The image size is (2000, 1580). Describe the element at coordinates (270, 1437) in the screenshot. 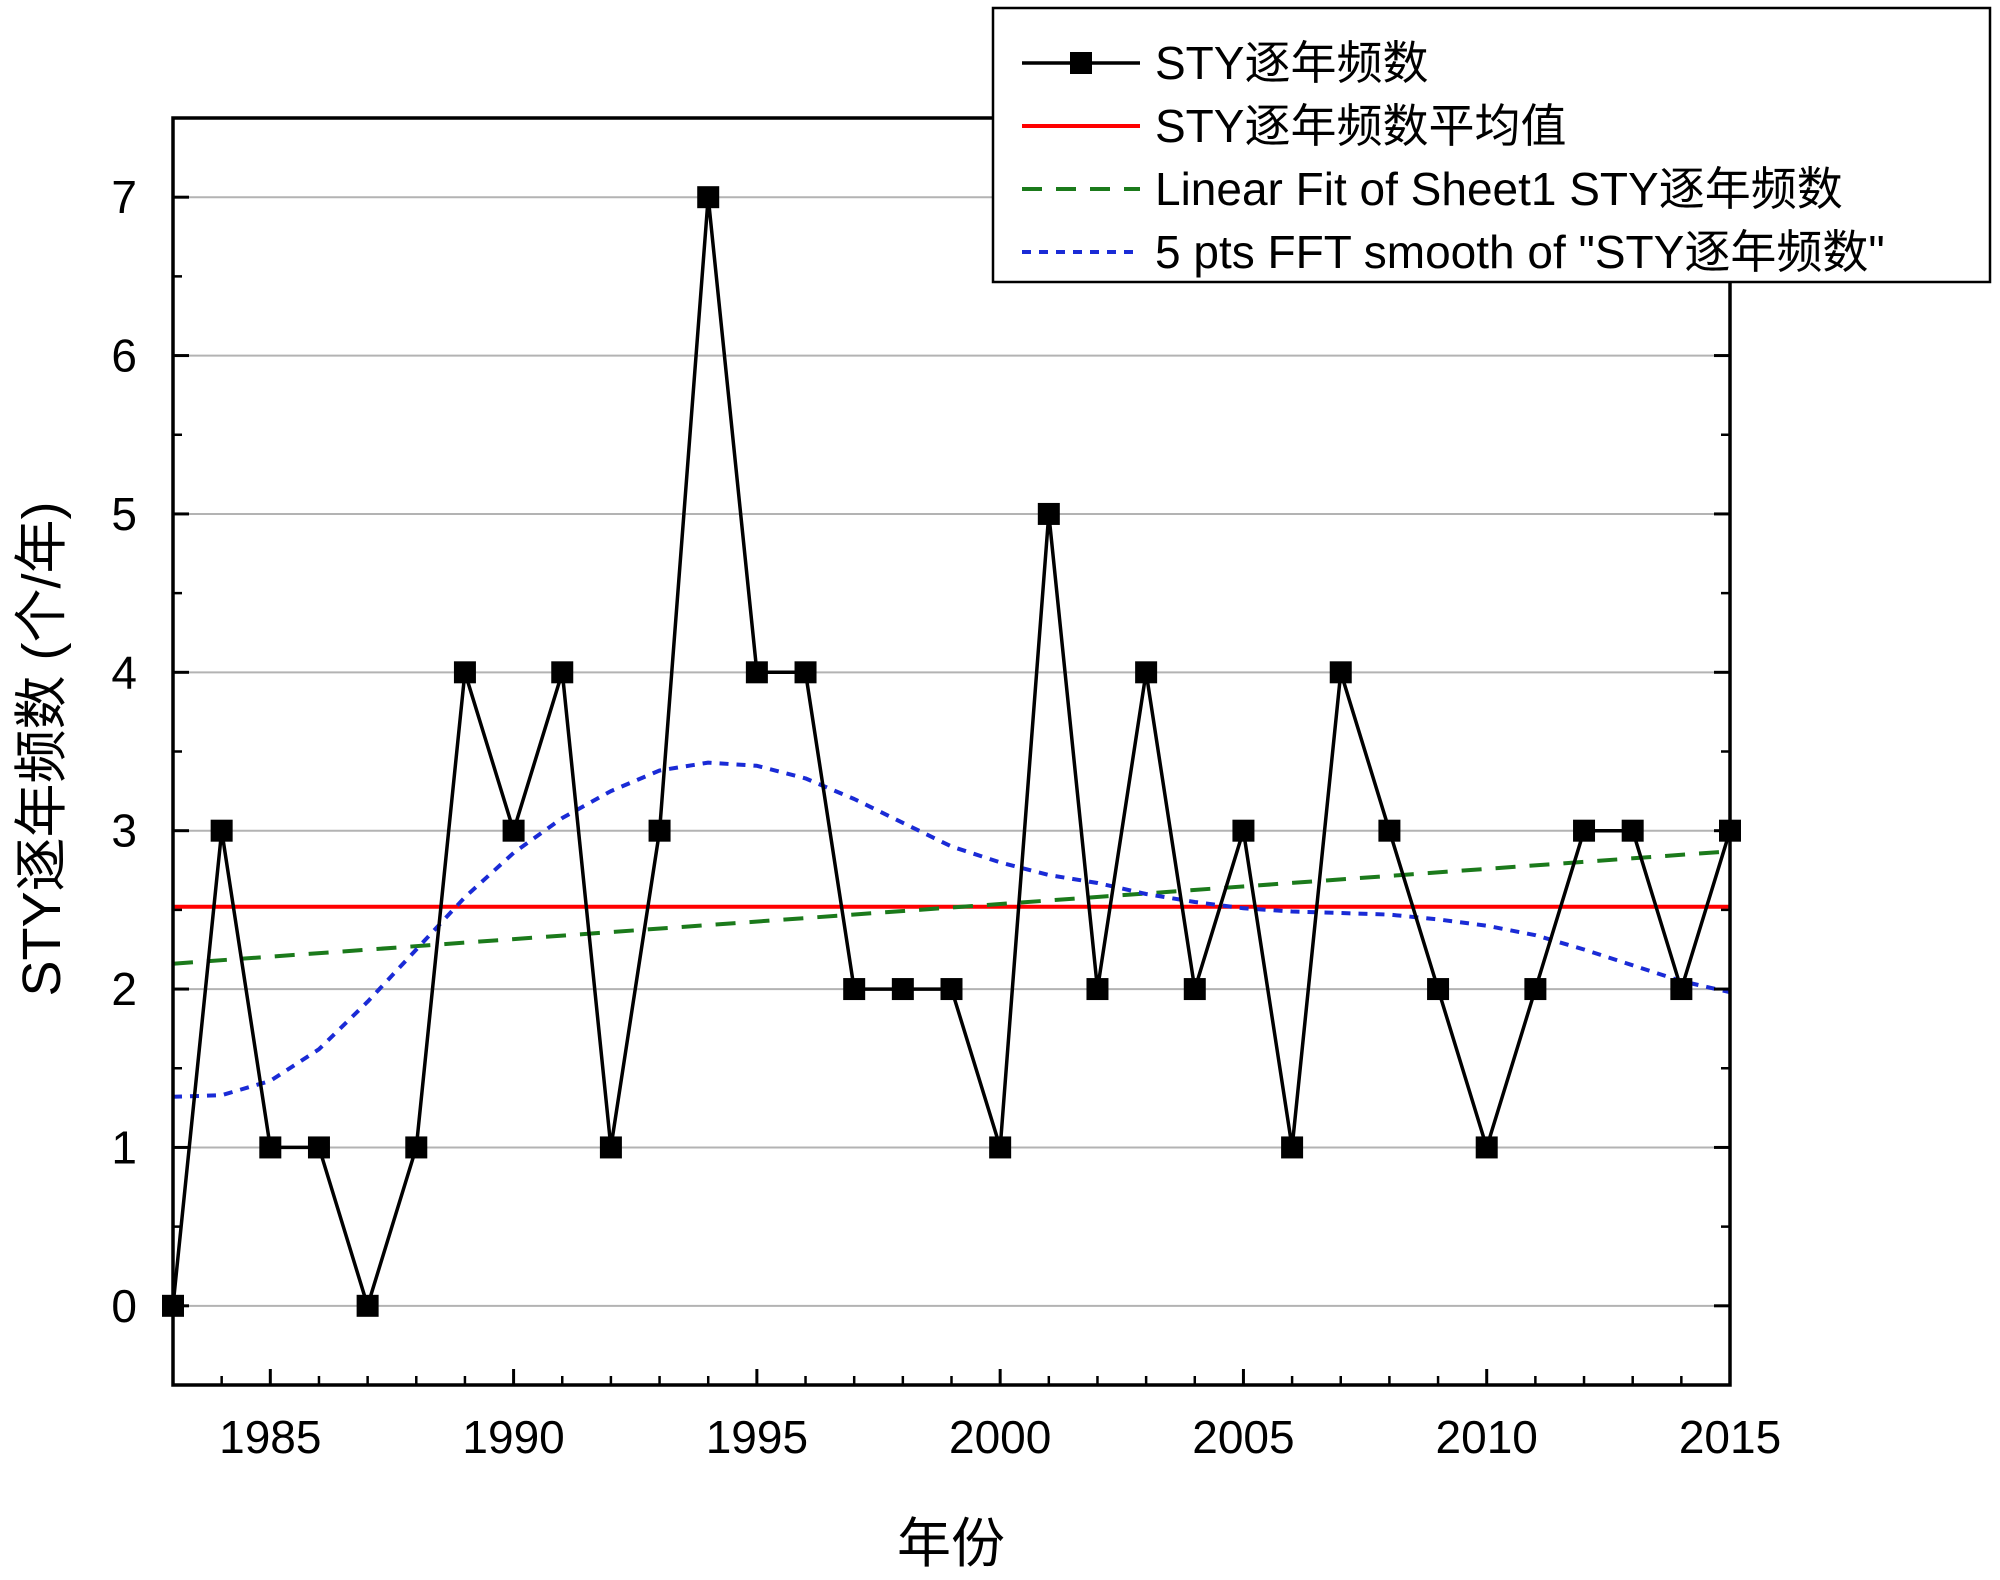

I see `x-tick-label: 1985` at that location.